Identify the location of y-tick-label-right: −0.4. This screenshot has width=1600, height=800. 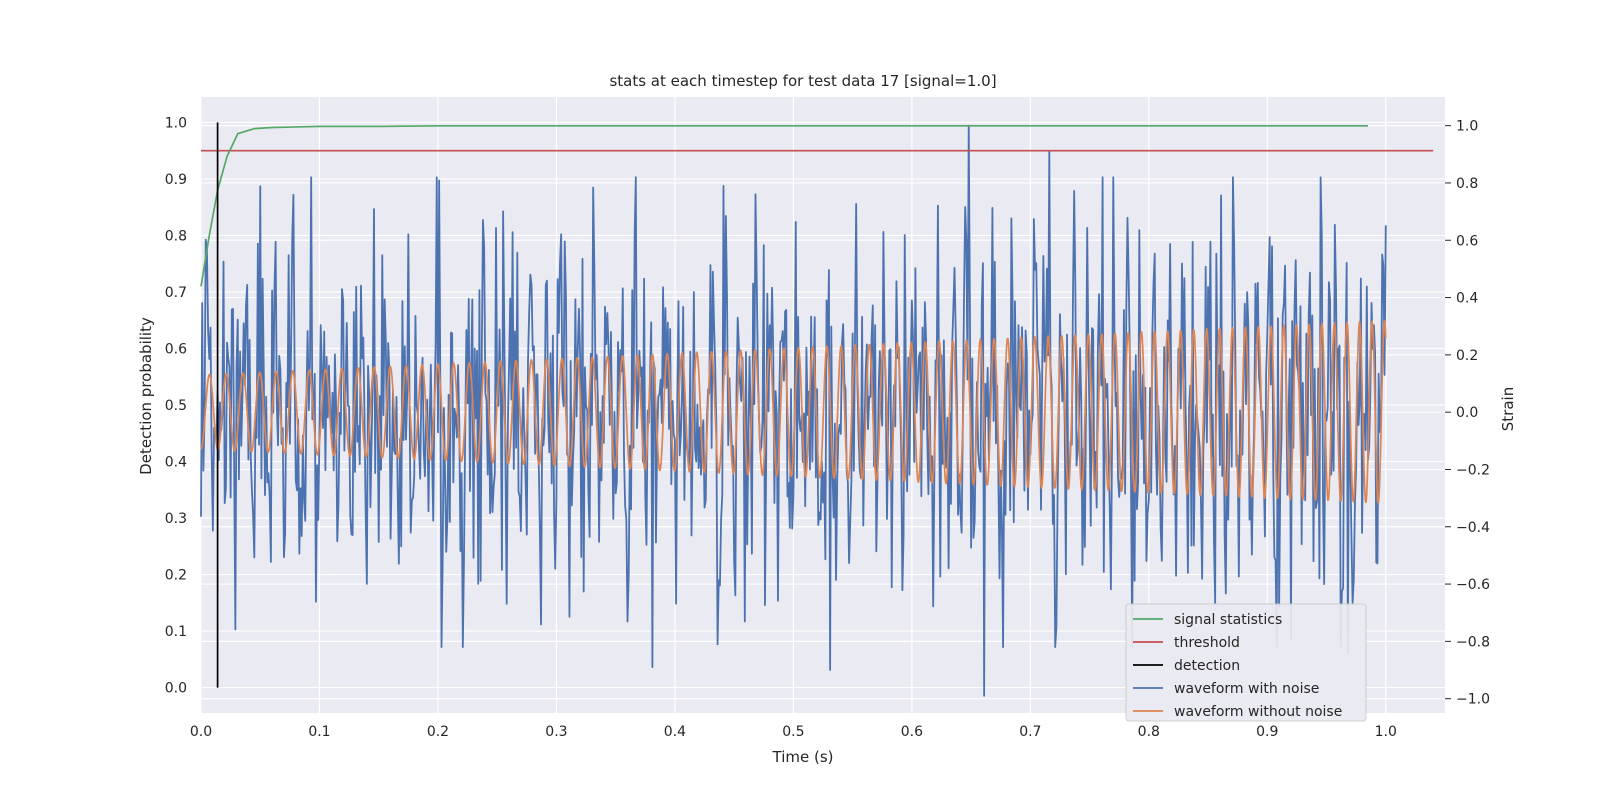
(1473, 528).